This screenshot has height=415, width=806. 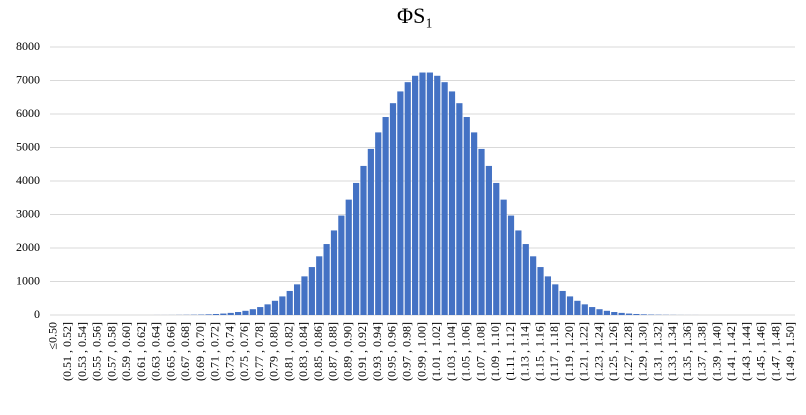 What do you see at coordinates (170, 351) in the screenshot?
I see `x-tick-label: (0.65 , 0.66]` at bounding box center [170, 351].